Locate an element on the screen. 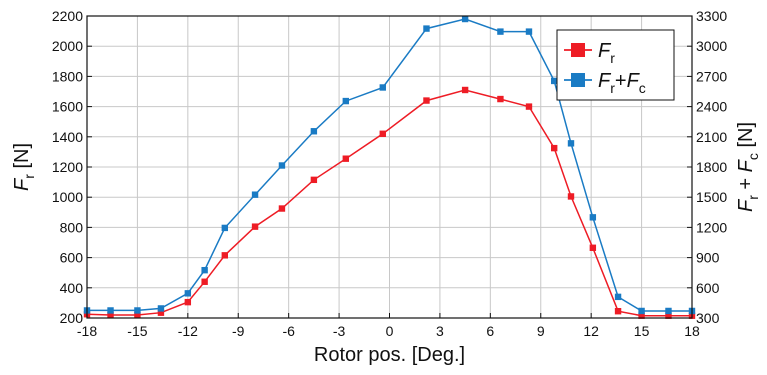 This screenshot has height=375, width=767. x-tick-label: 12 is located at coordinates (591, 331).